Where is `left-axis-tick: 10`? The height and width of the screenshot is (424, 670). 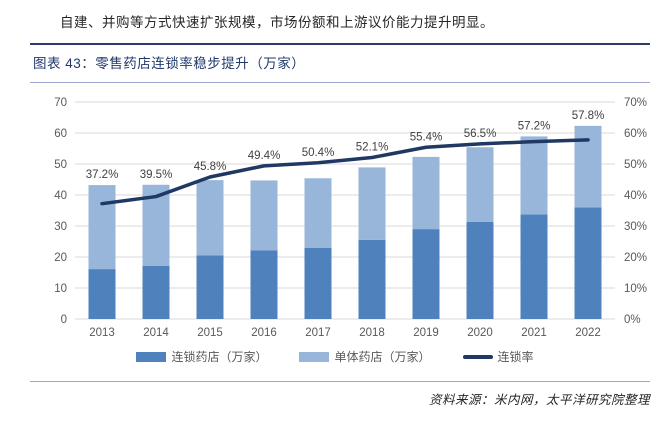
left-axis-tick: 10 is located at coordinates (60, 289).